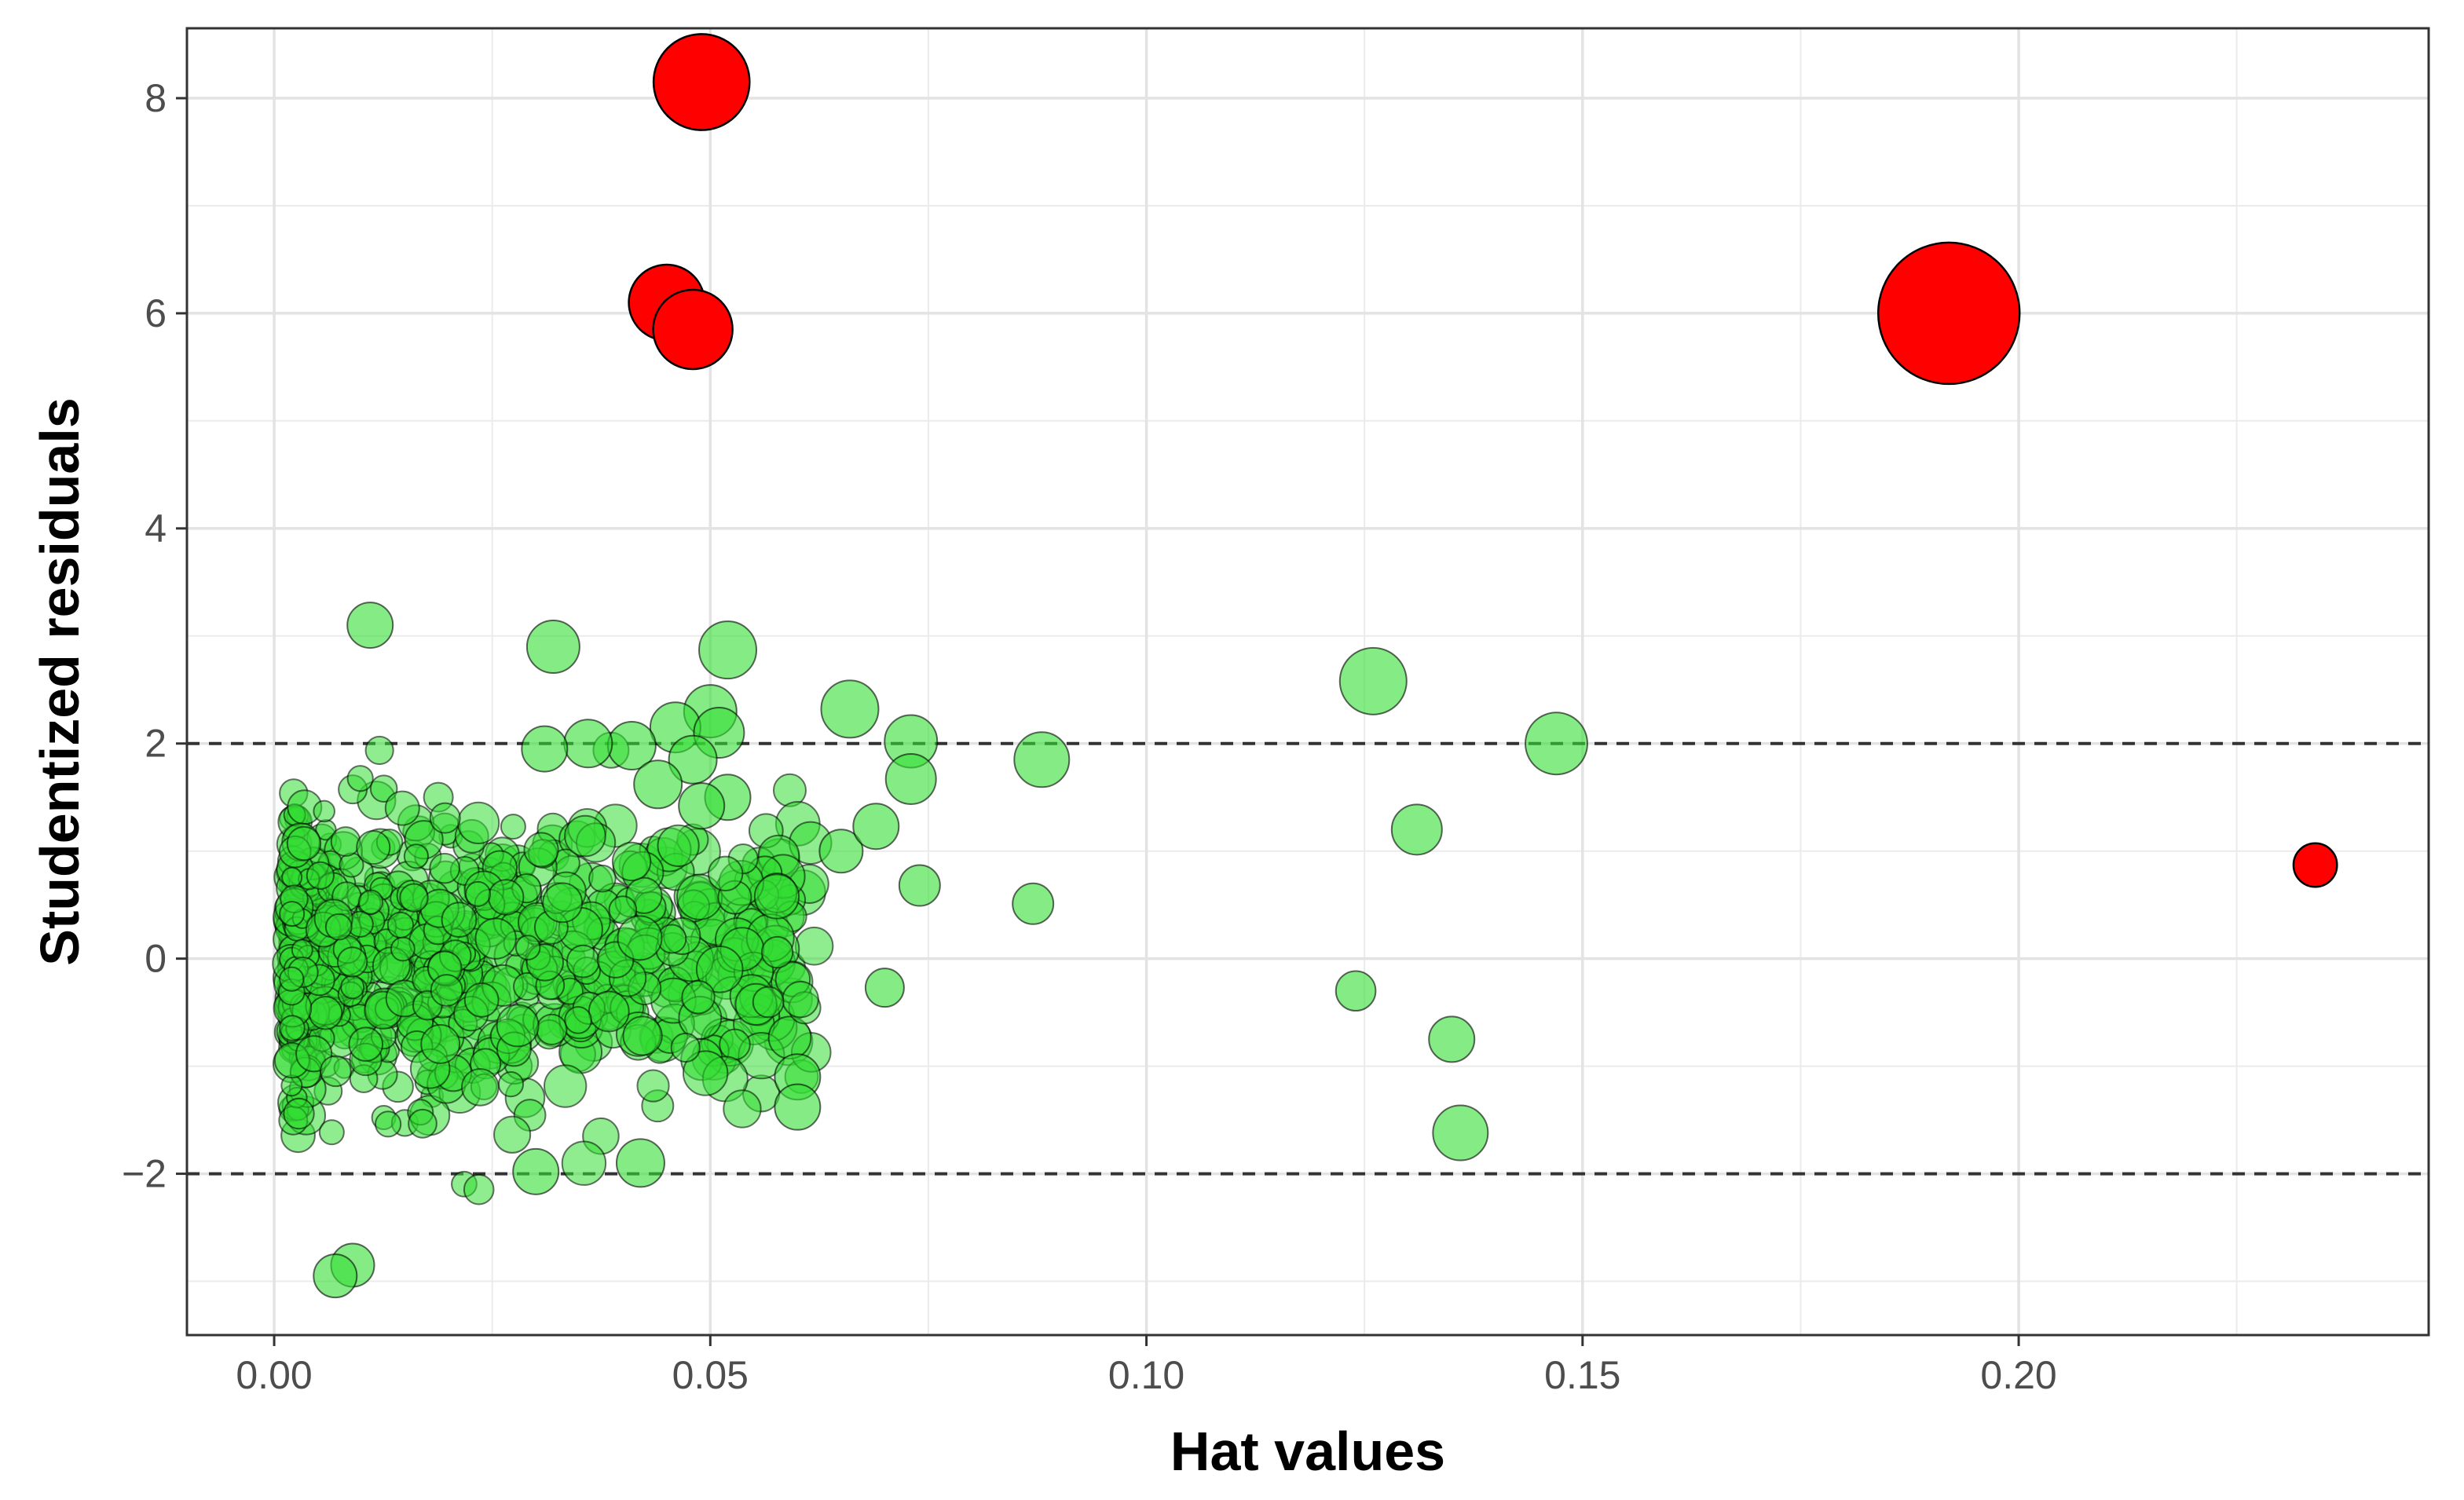 This screenshot has width=2464, height=1500. What do you see at coordinates (1307, 1452) in the screenshot?
I see `x-axis-title: Hat values` at bounding box center [1307, 1452].